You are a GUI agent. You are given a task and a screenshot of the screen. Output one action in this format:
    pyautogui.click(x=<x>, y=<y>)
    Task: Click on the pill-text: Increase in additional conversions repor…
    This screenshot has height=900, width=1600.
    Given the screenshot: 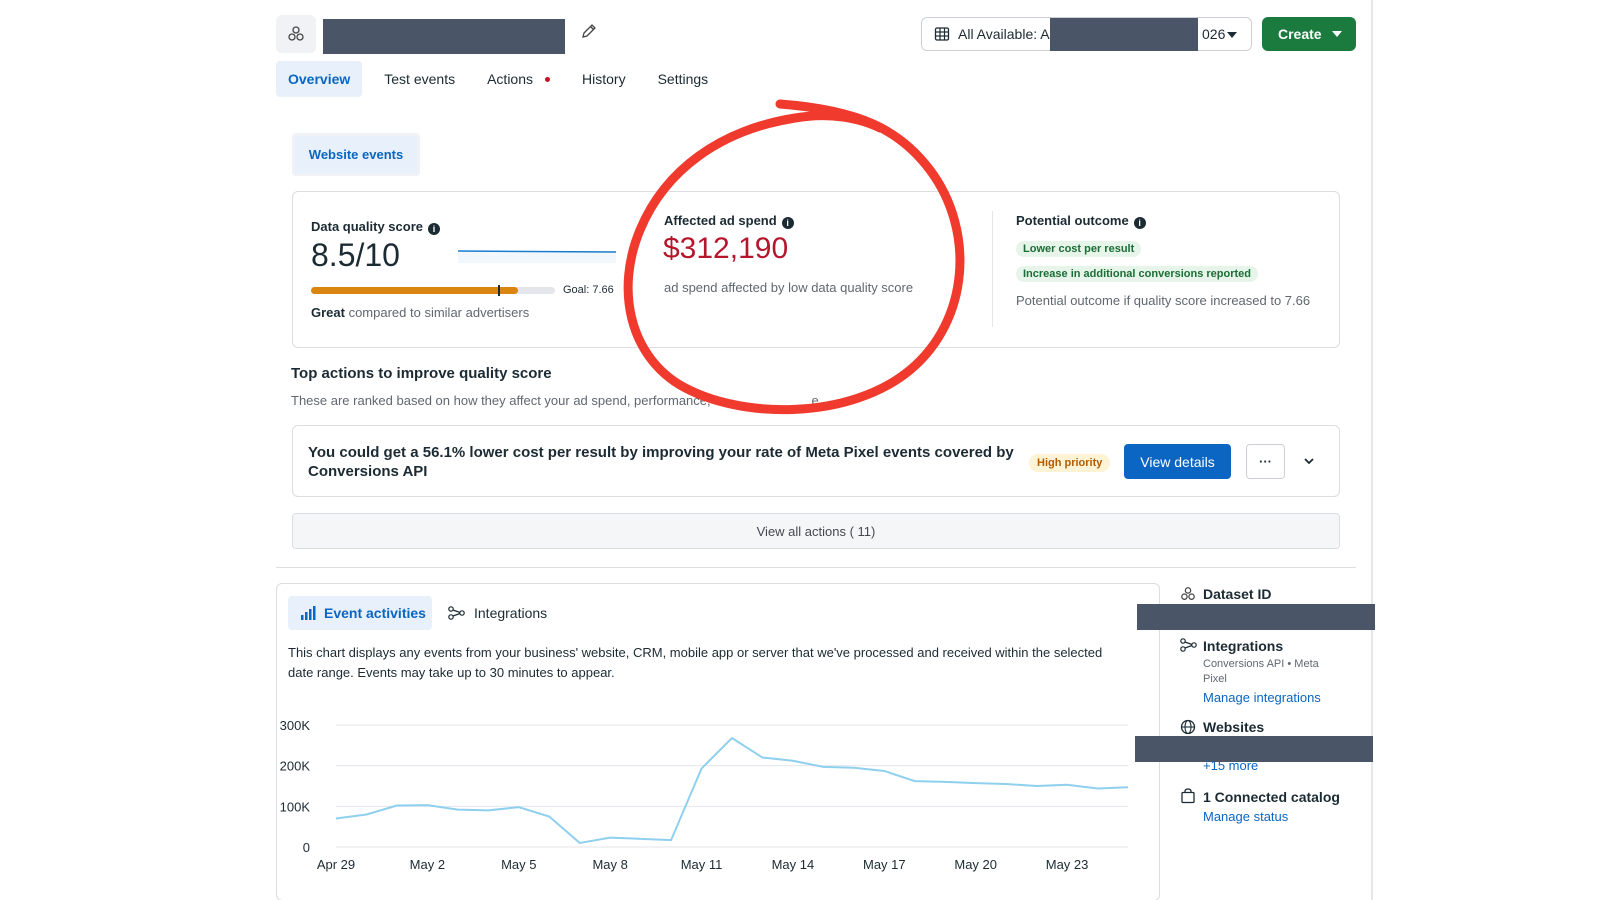 What is the action you would take?
    pyautogui.click(x=1137, y=274)
    